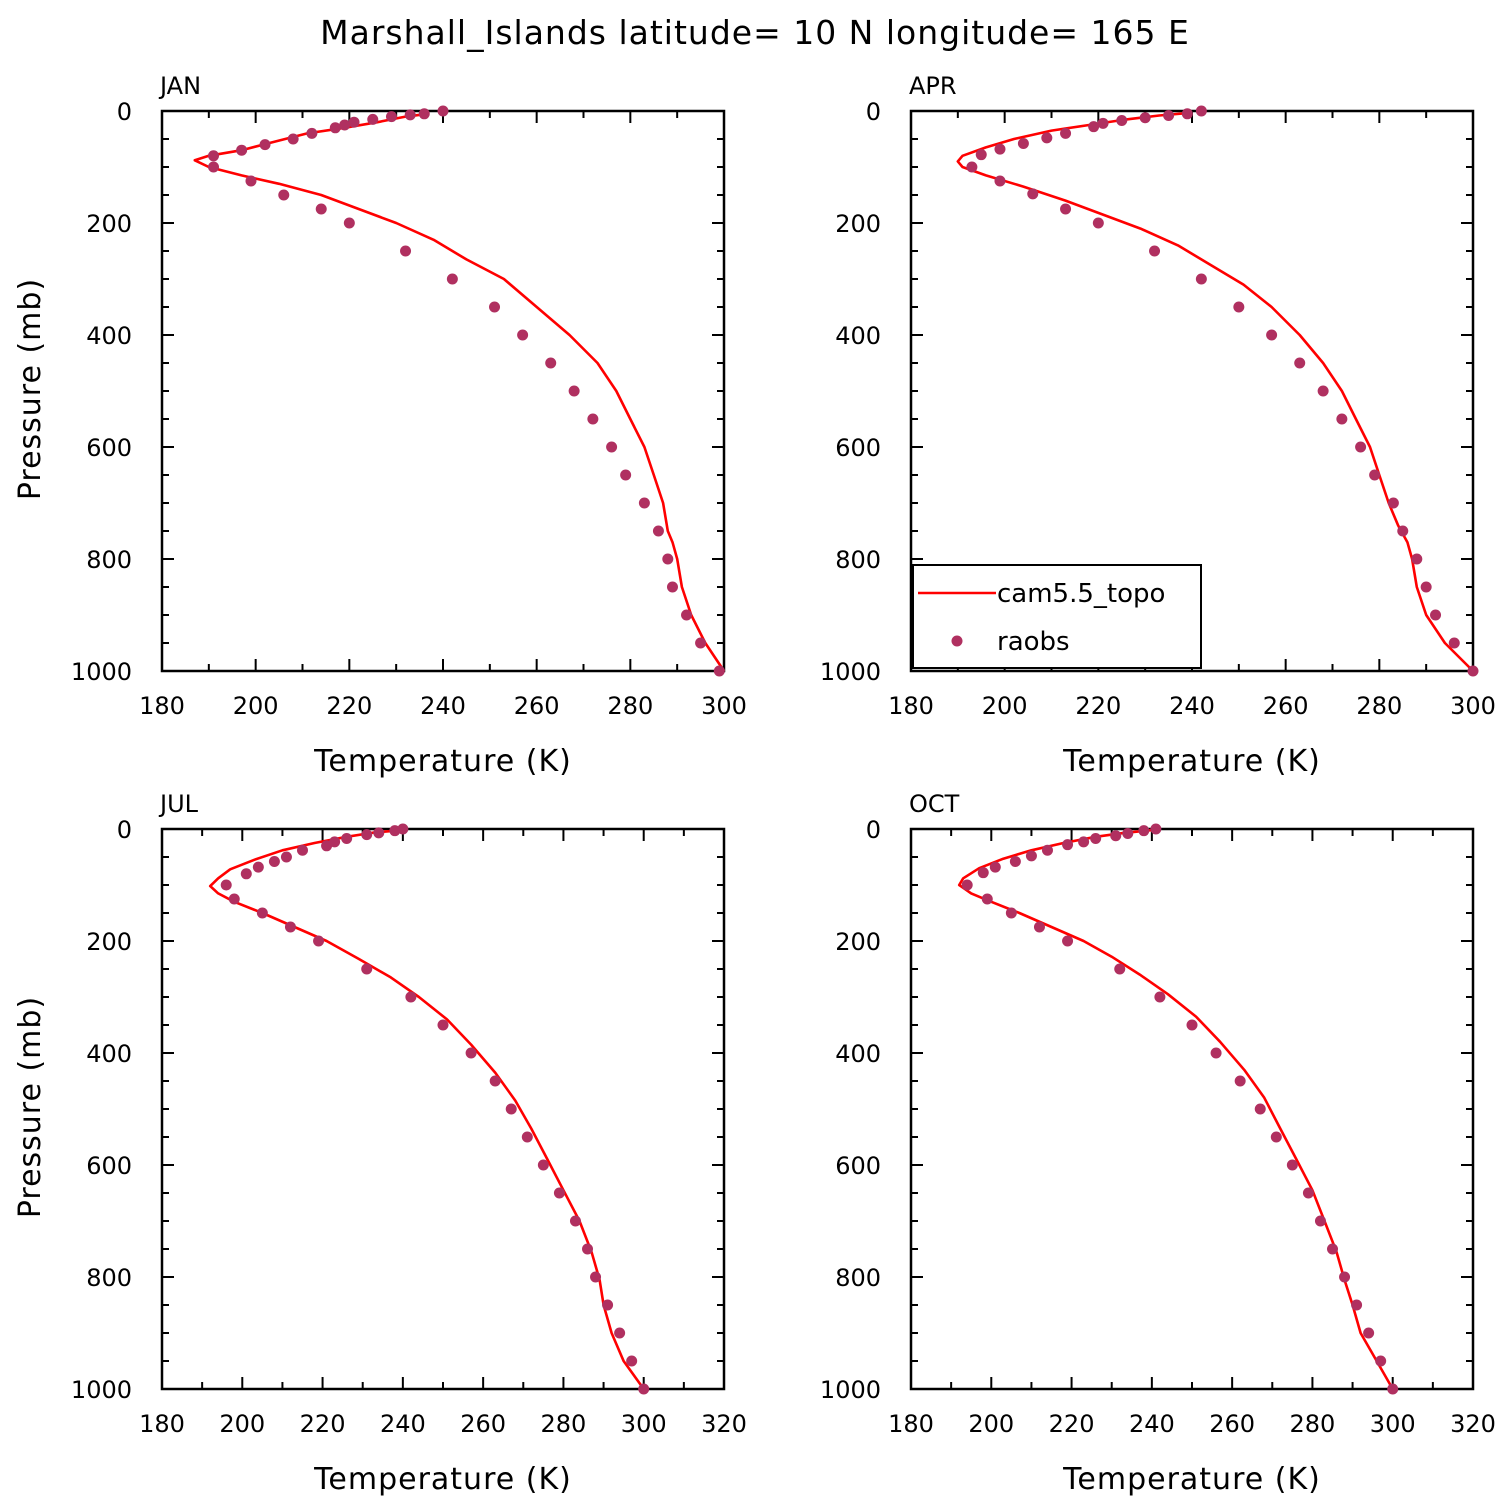 The width and height of the screenshot is (1510, 1510). I want to click on y-axis-title: Pressure (mb), so click(30, 389).